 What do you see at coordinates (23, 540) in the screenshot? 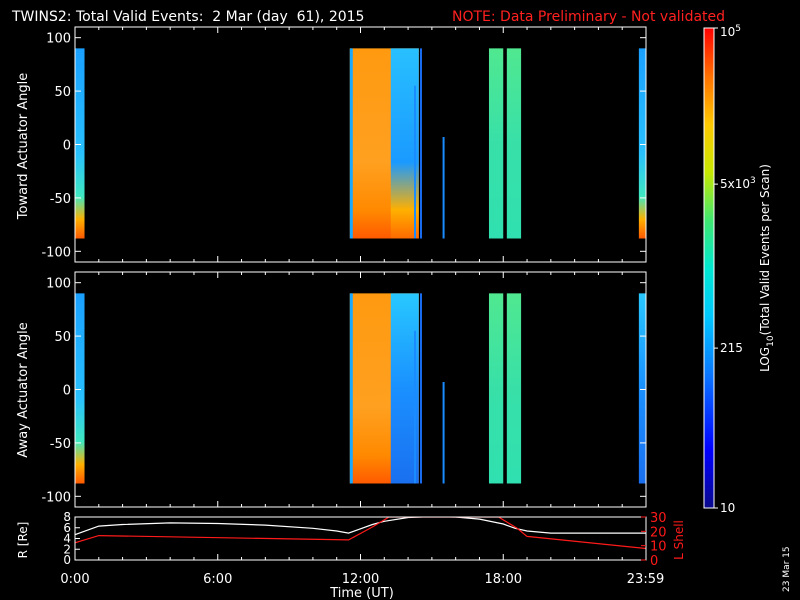
I see `ylabel-orbit-left: R [Re]` at bounding box center [23, 540].